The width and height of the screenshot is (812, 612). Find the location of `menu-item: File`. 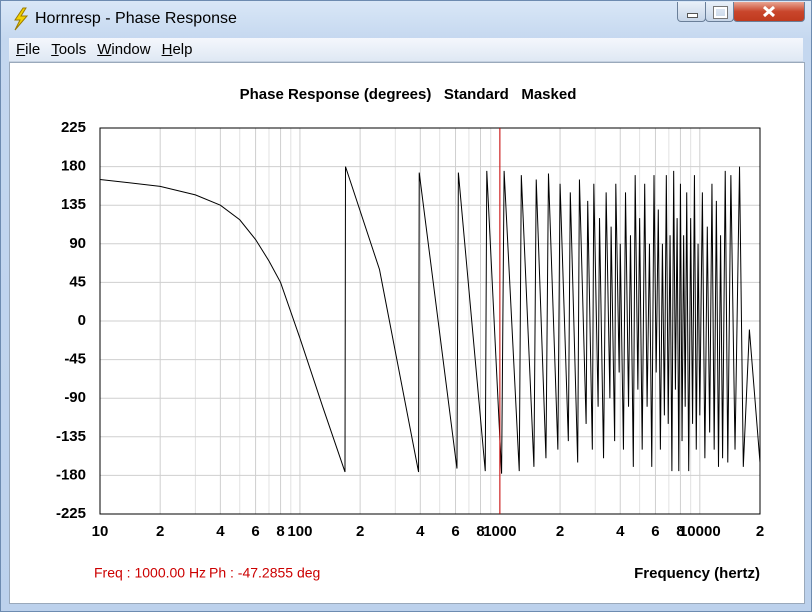

menu-item: File is located at coordinates (28, 49).